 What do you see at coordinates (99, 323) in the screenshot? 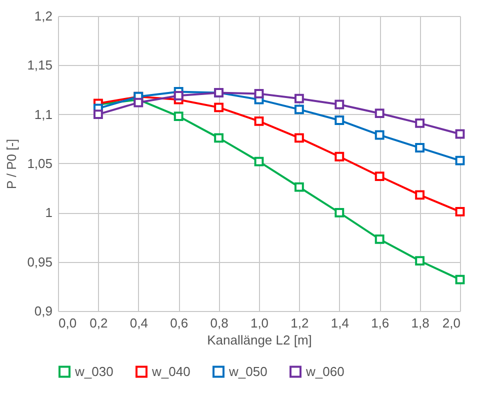
I see `x-tick-label: 0,2` at bounding box center [99, 323].